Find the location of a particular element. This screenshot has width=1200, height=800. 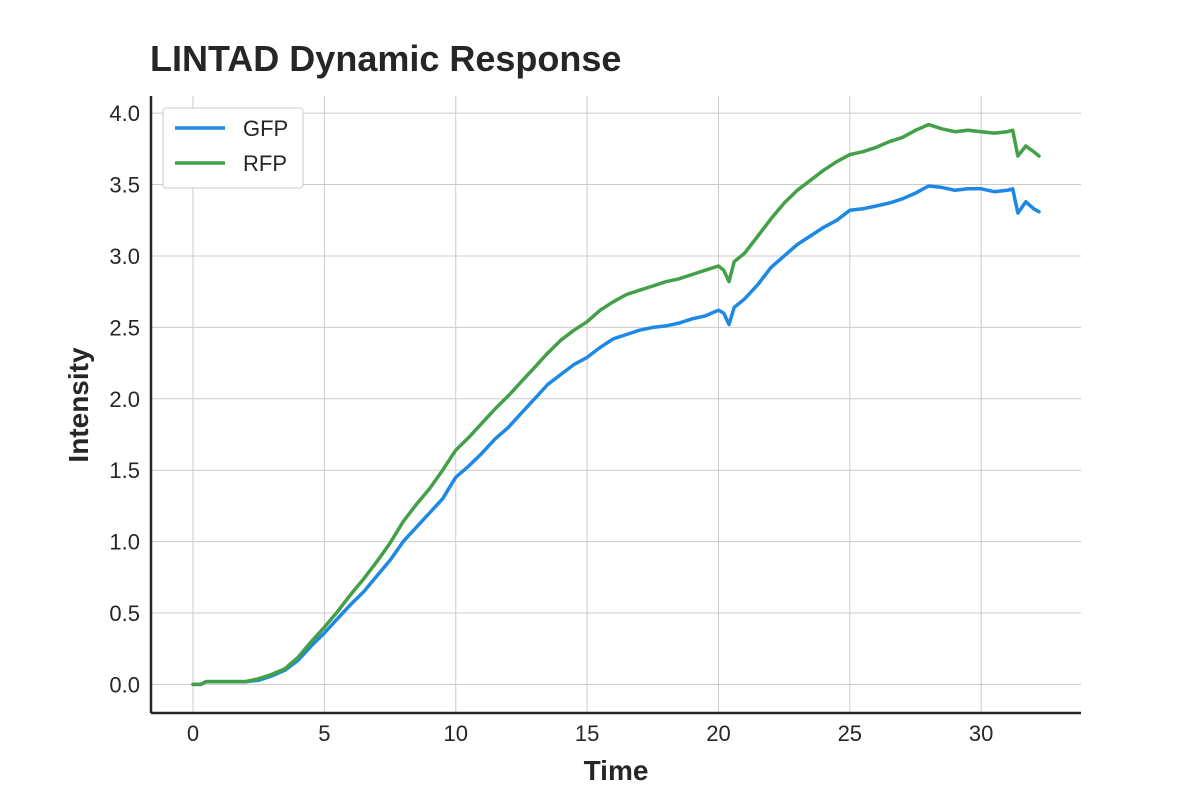

y-tick-label: 0.5 is located at coordinates (124, 613).